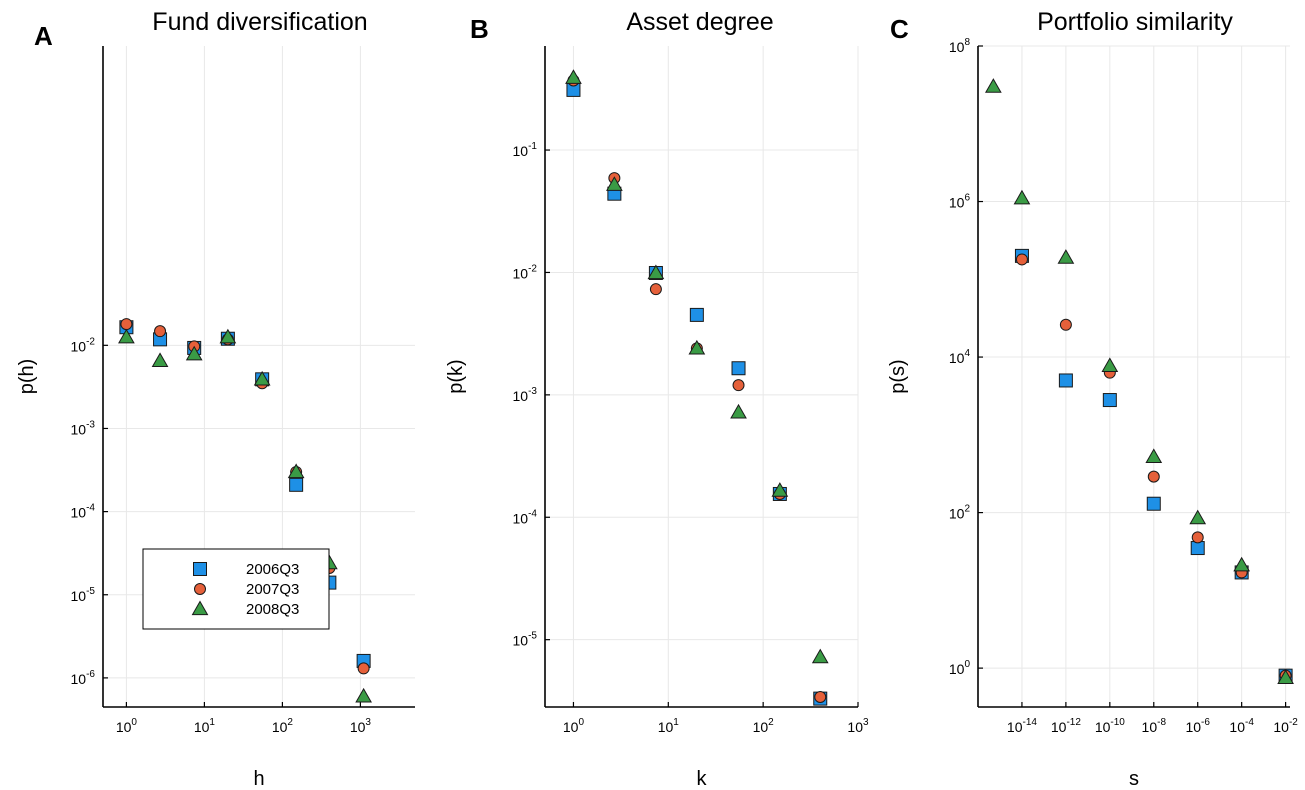  I want to click on panel-letter: C, so click(899, 29).